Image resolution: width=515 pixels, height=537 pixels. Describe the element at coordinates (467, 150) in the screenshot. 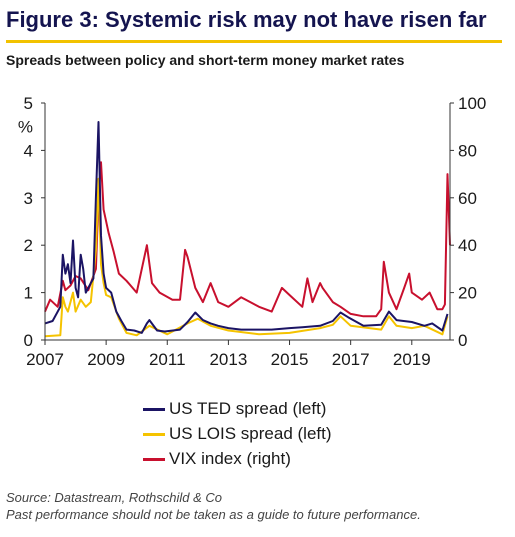

I see `y-right-tick-label: 80` at that location.